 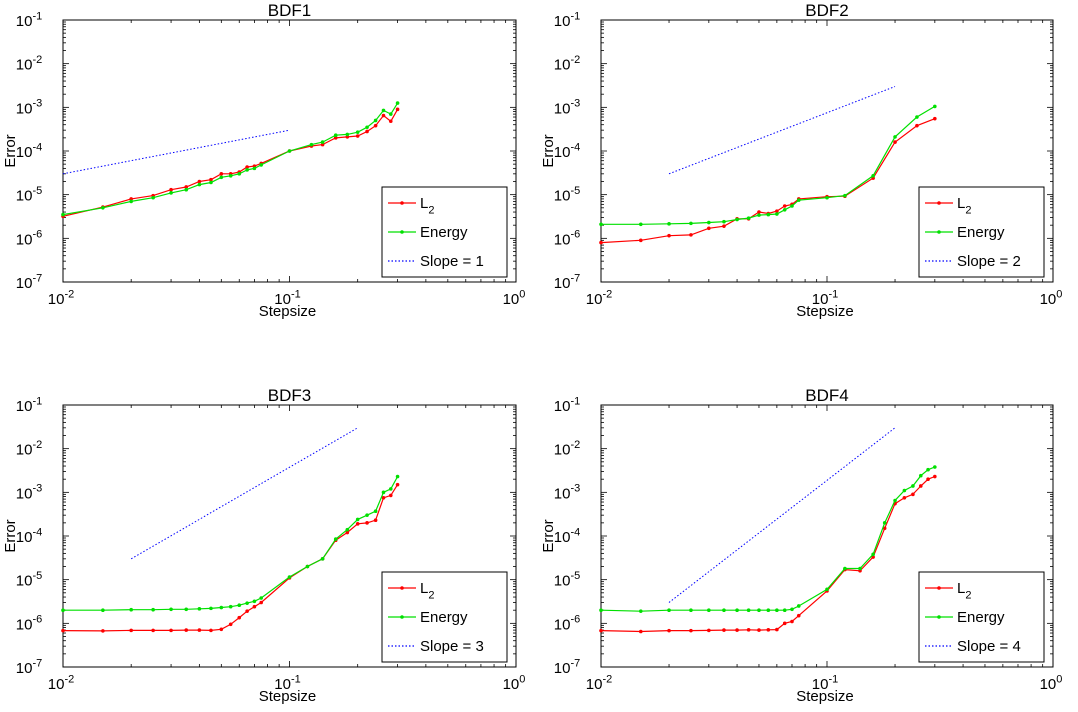 I want to click on y-tick-label: 10⁻³, so click(x=567, y=493).